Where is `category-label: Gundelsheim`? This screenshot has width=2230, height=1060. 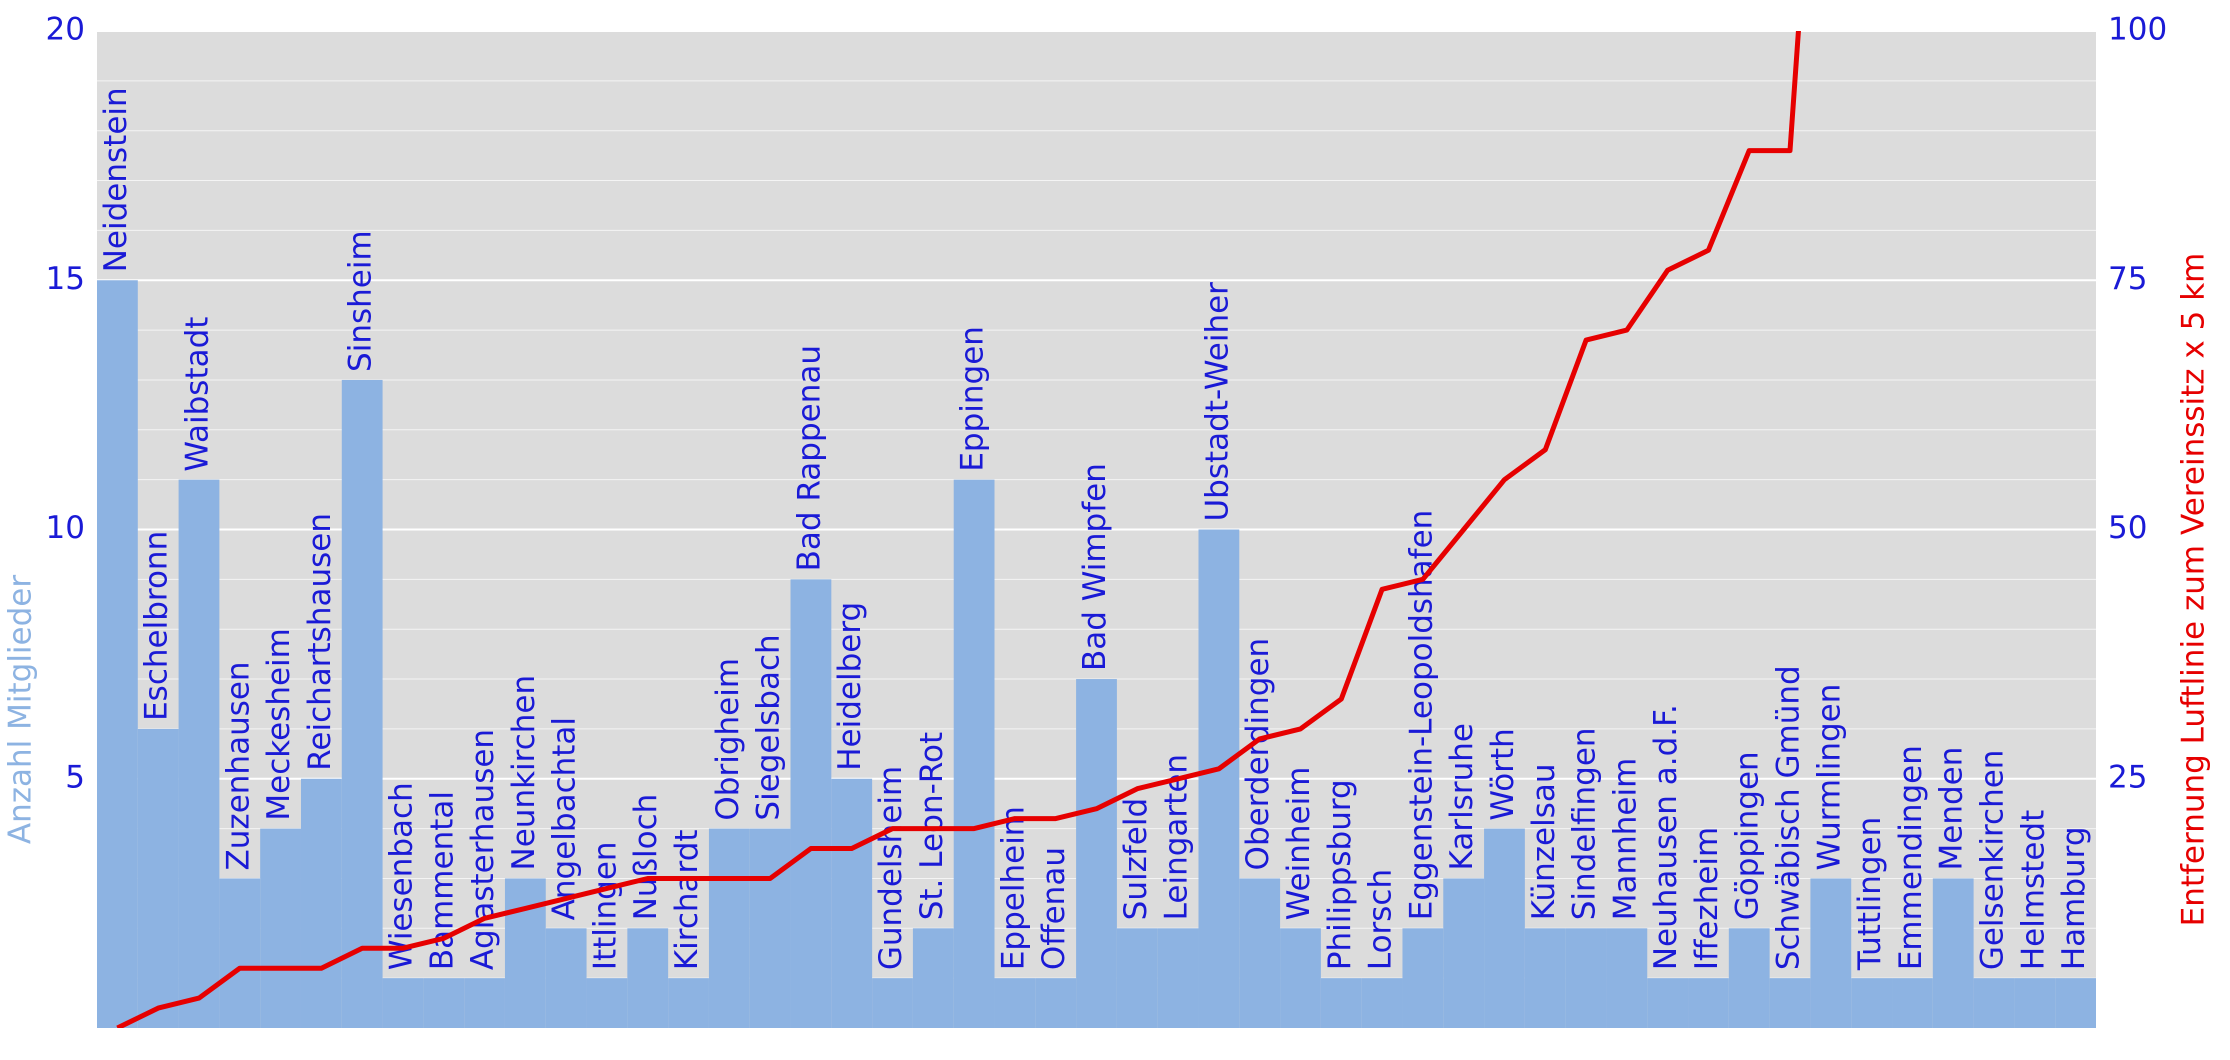
category-label: Gundelsheim is located at coordinates (891, 868).